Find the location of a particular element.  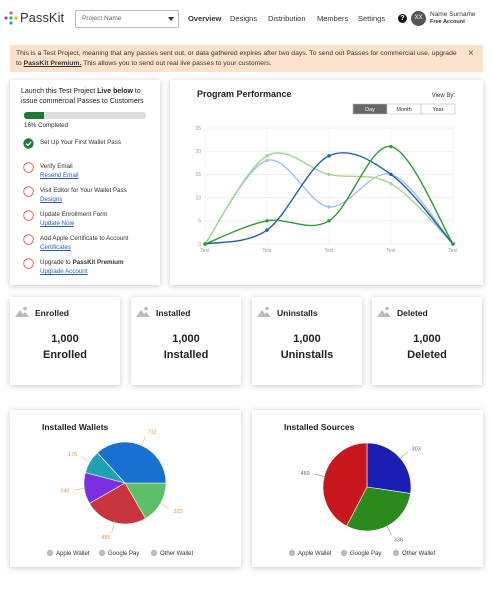

stat-caption: Uninstalls is located at coordinates (307, 355).